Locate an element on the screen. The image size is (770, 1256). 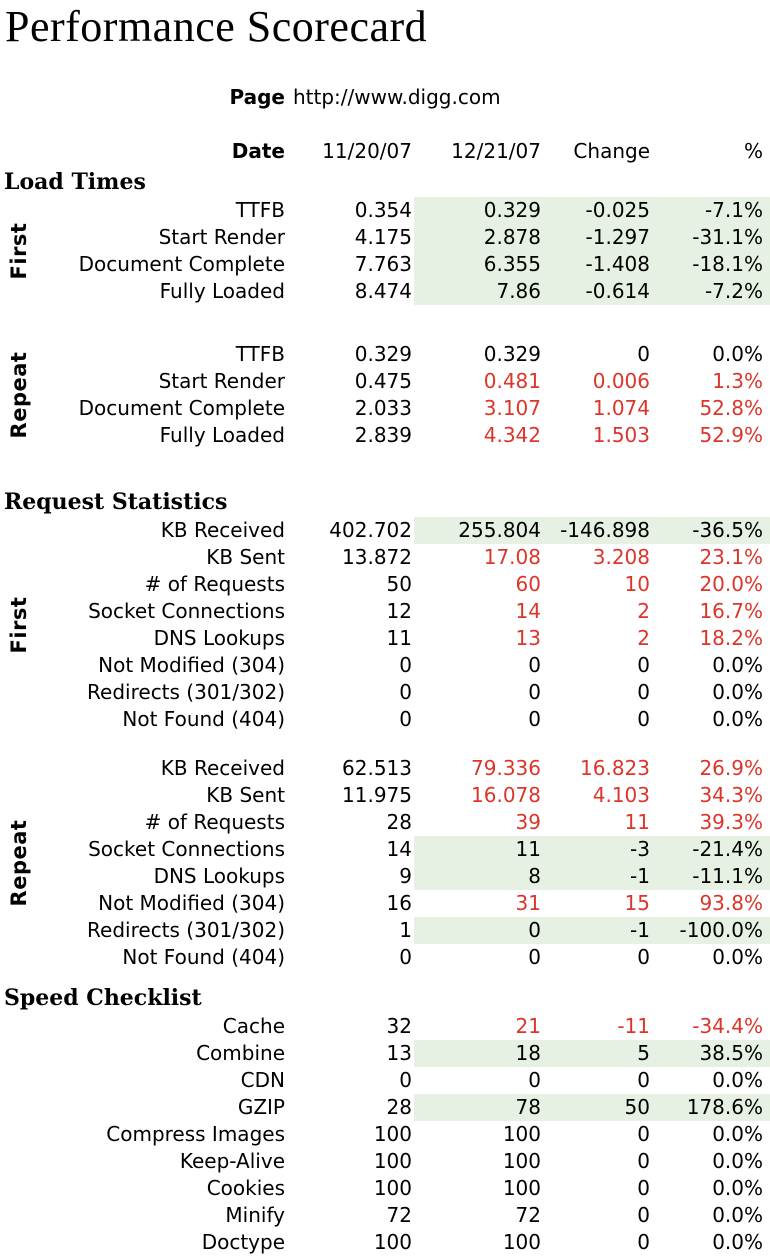
metric-label: KB Received is located at coordinates (222, 530).